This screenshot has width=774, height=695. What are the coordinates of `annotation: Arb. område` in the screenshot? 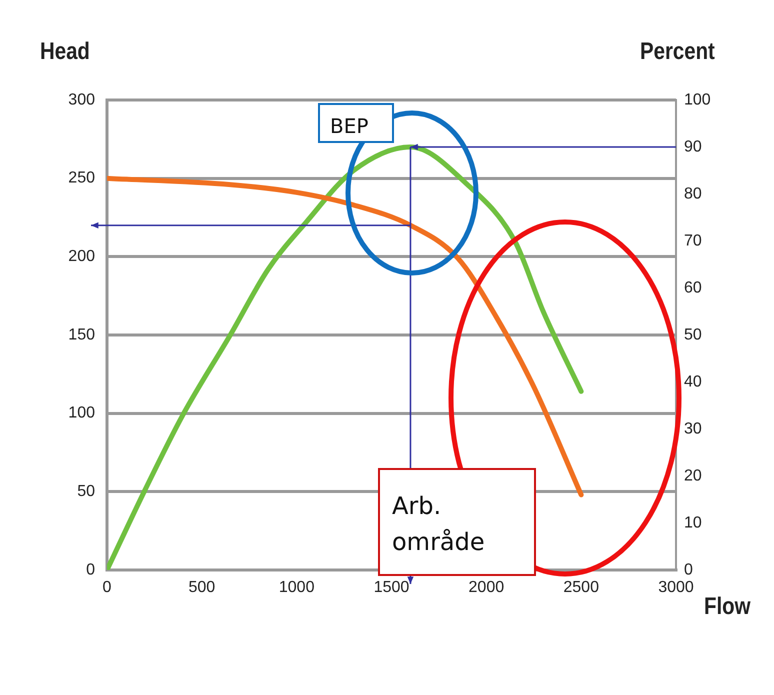 It's located at (457, 522).